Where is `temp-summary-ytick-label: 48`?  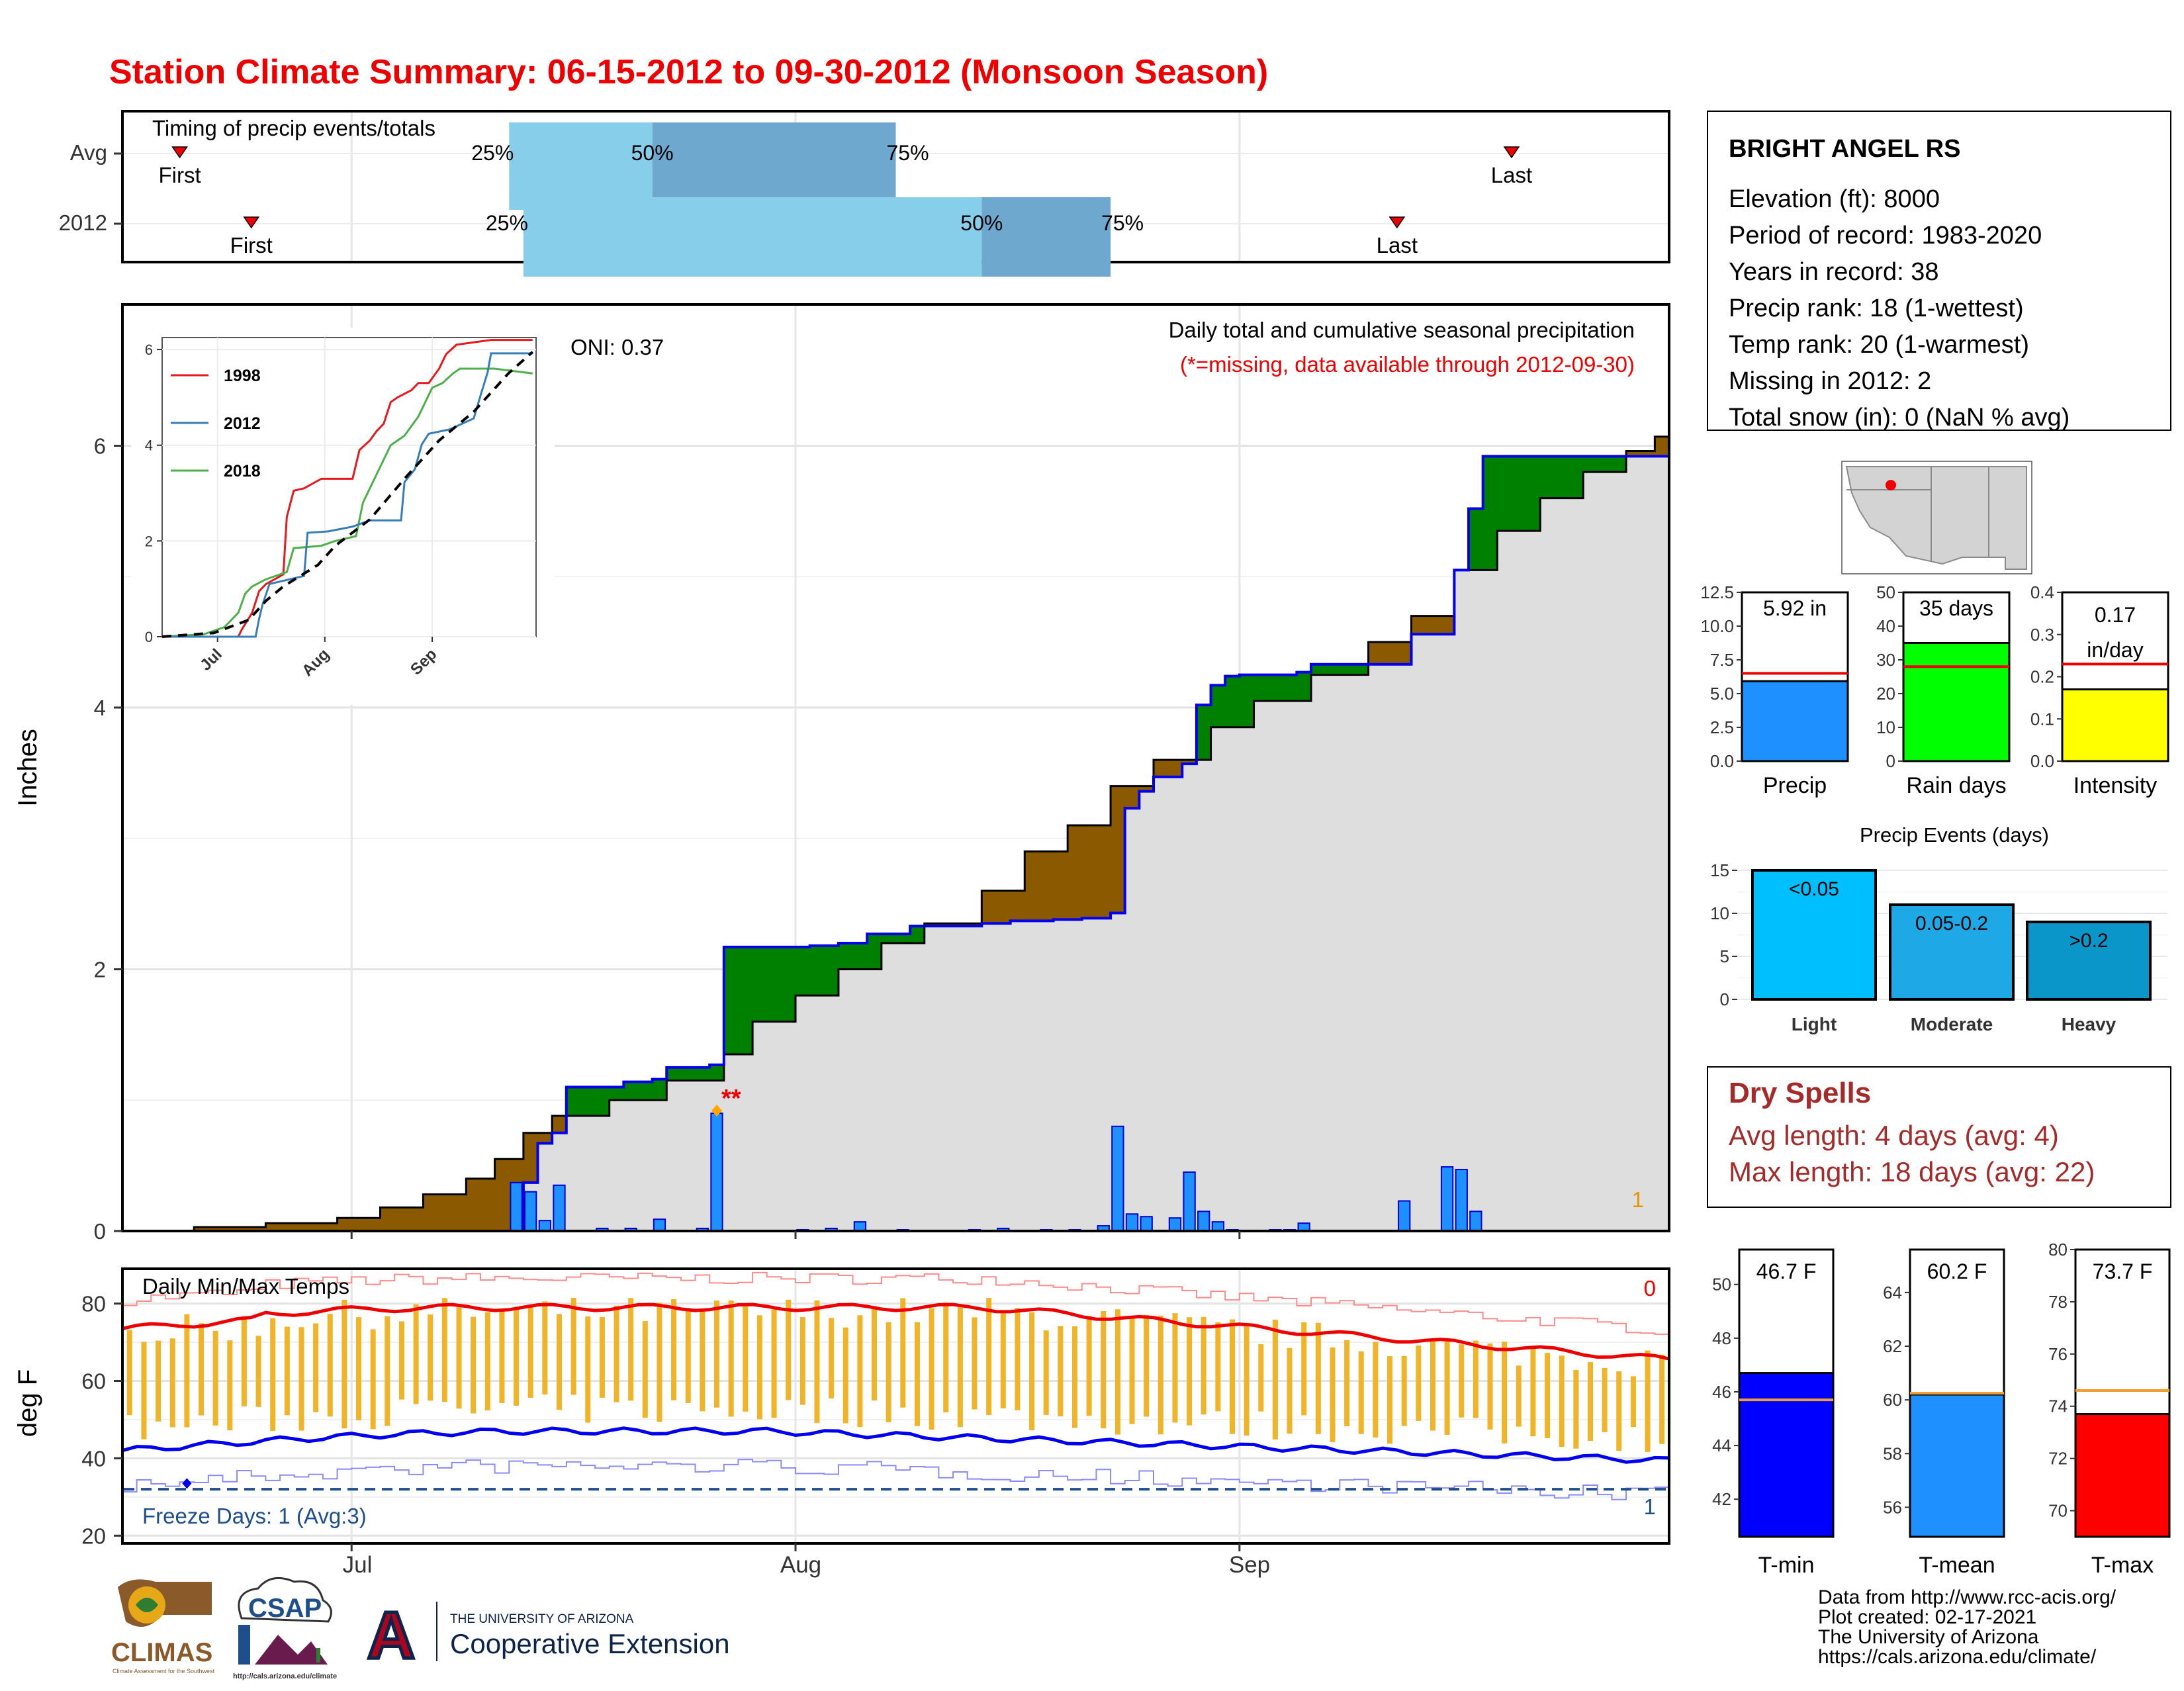 temp-summary-ytick-label: 48 is located at coordinates (1721, 1338).